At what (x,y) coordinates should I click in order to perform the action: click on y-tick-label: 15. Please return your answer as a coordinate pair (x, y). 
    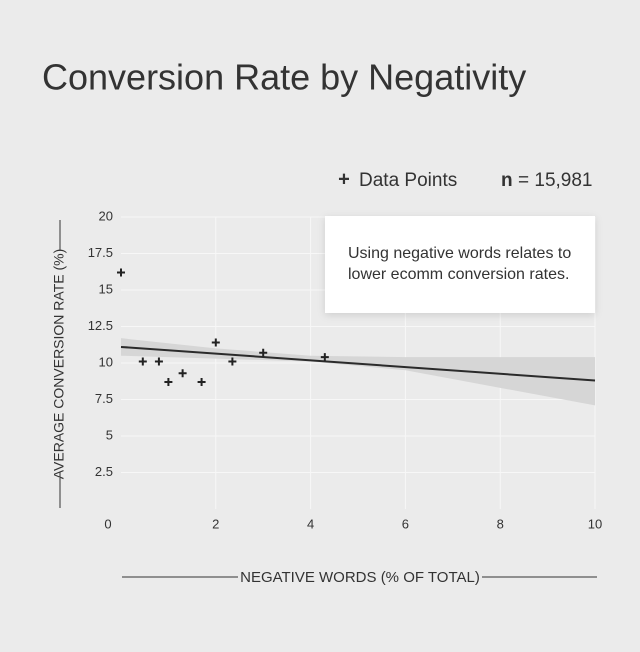
    Looking at the image, I should click on (106, 288).